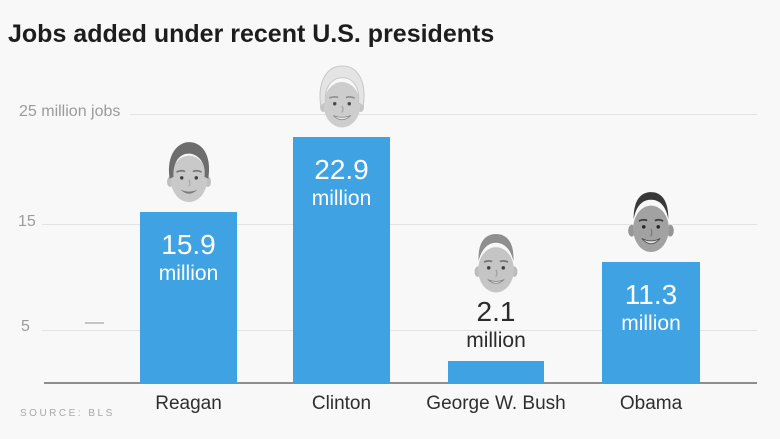 The height and width of the screenshot is (439, 780). I want to click on reagan-photo-icon, so click(188, 172).